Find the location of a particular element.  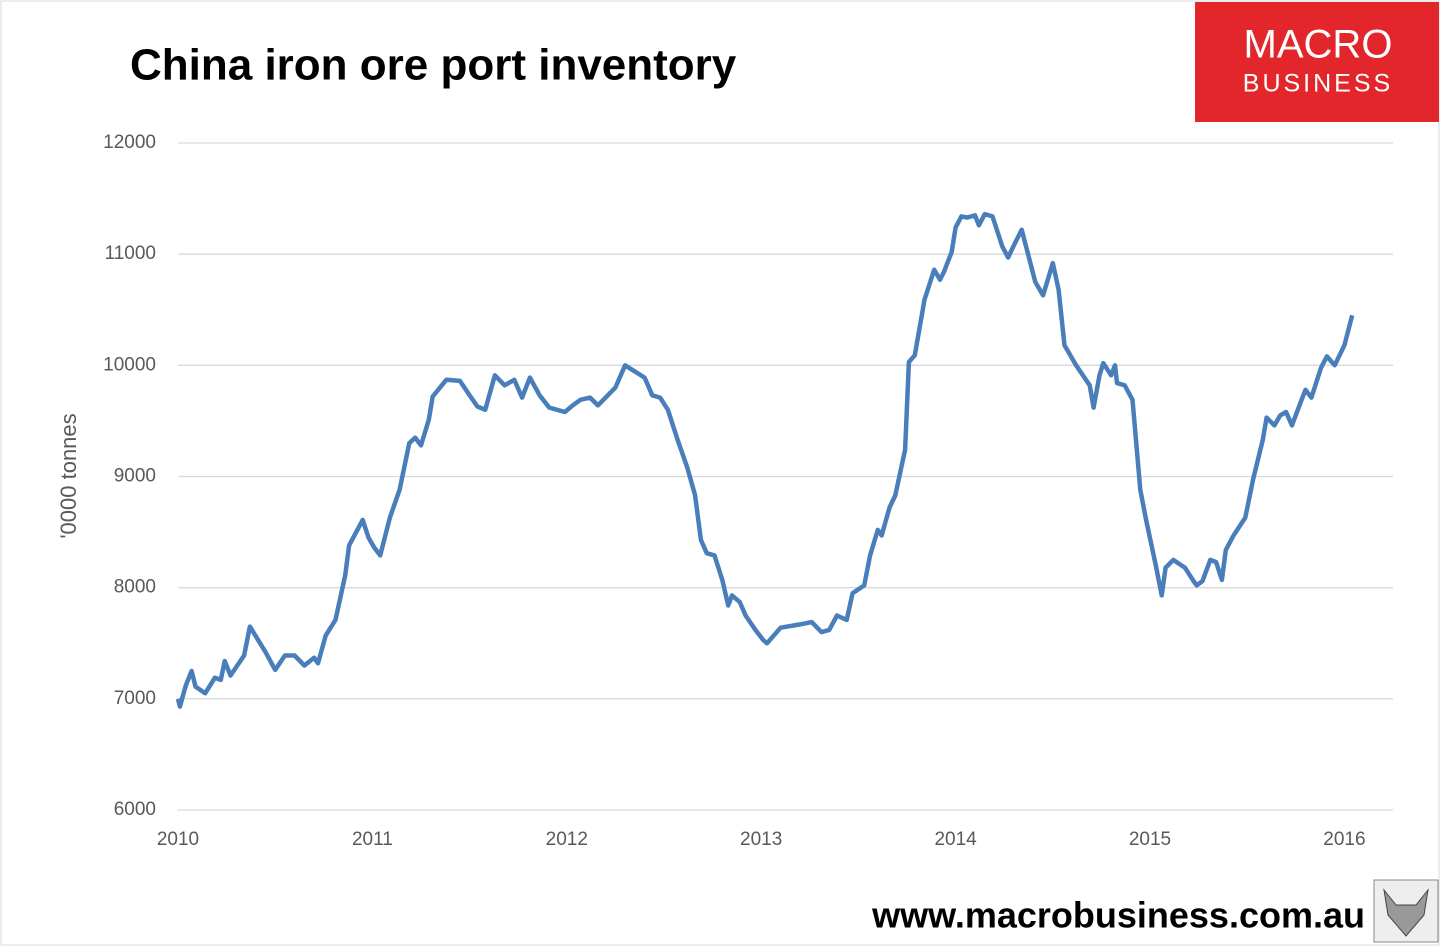

fox-face is located at coordinates (1406, 912).